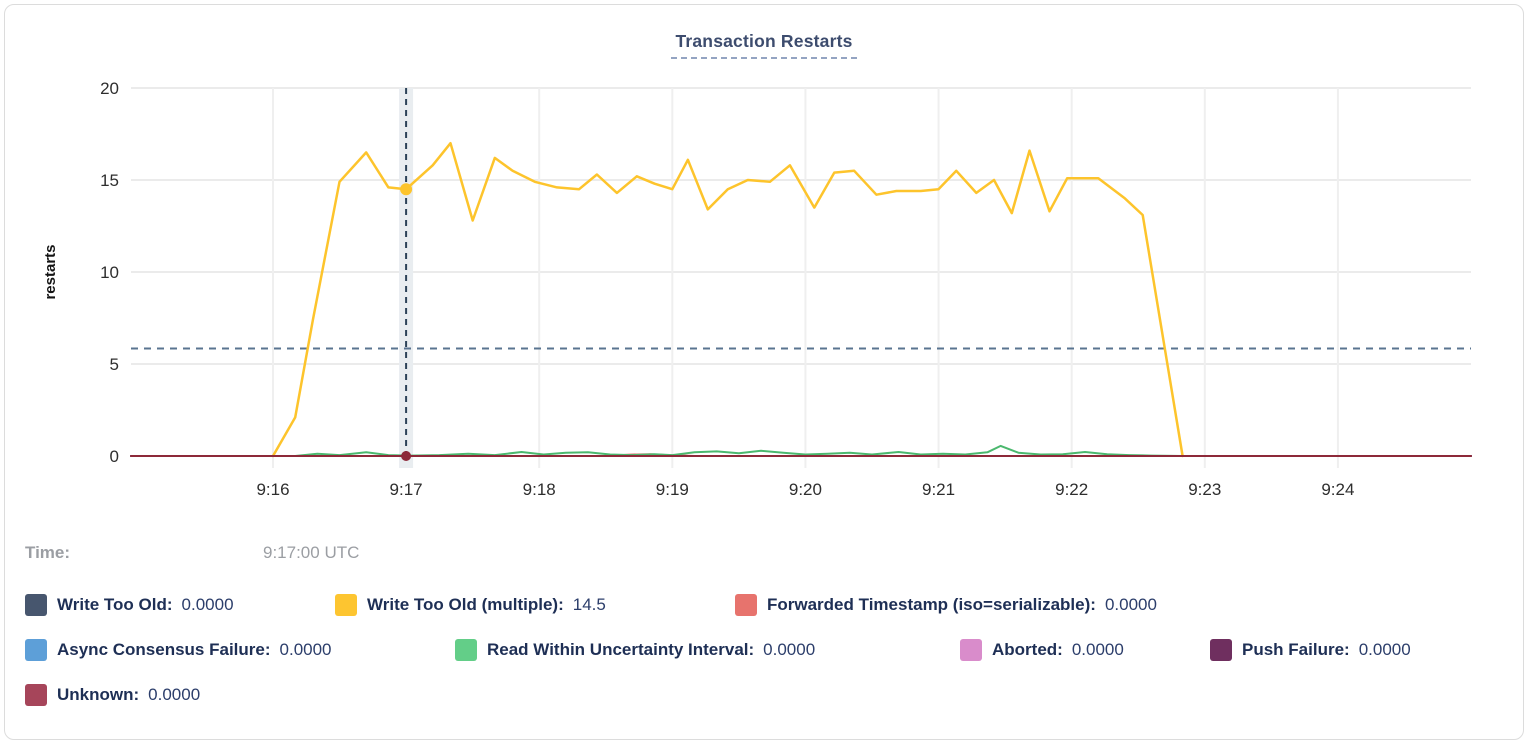 Image resolution: width=1528 pixels, height=748 pixels. Describe the element at coordinates (1027, 649) in the screenshot. I see `legend-label: Aborted:` at that location.